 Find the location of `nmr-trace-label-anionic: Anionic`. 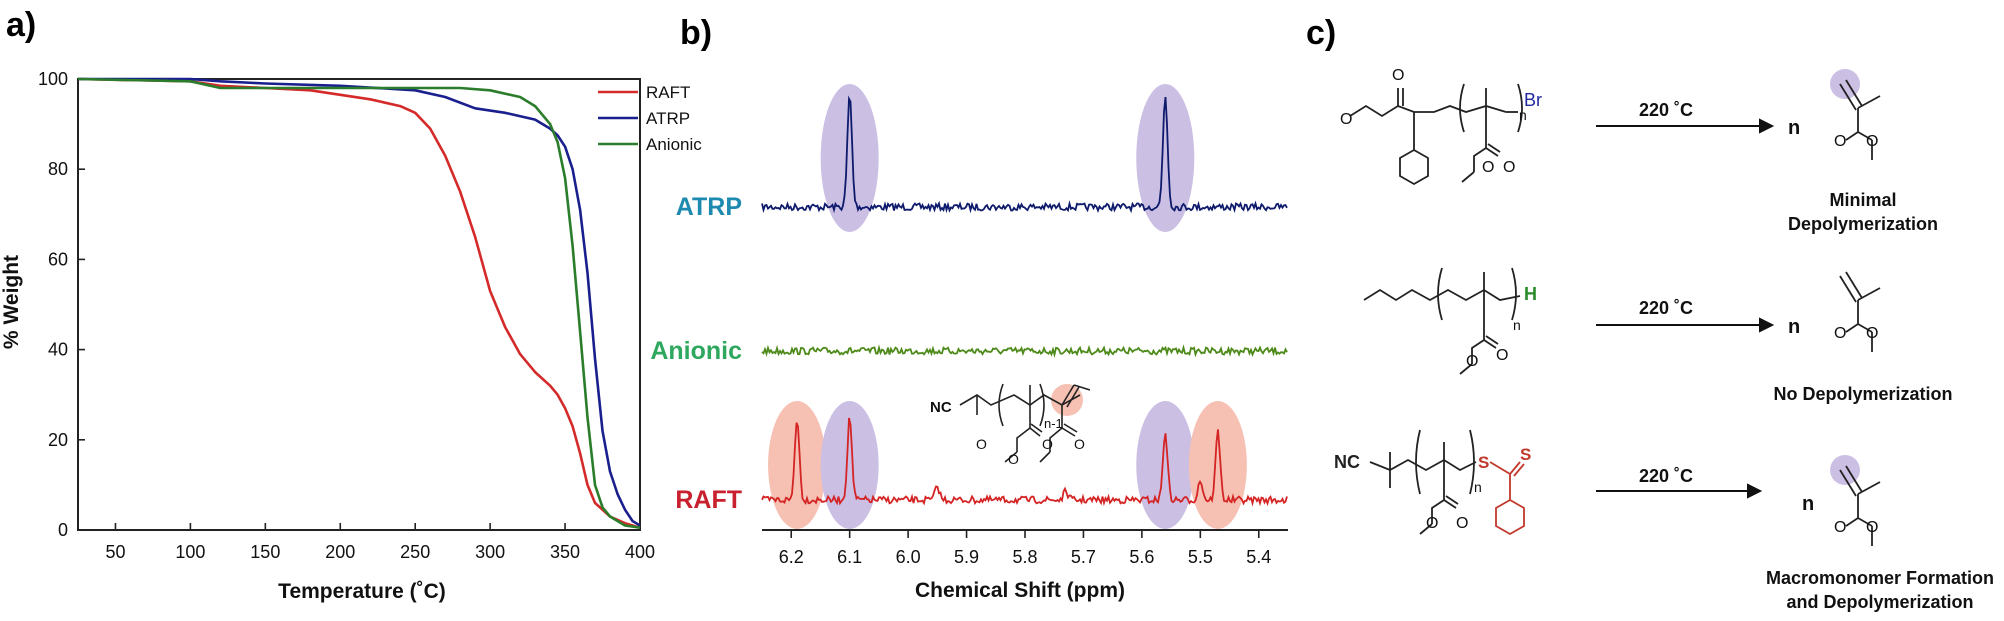

nmr-trace-label-anionic: Anionic is located at coordinates (696, 351).